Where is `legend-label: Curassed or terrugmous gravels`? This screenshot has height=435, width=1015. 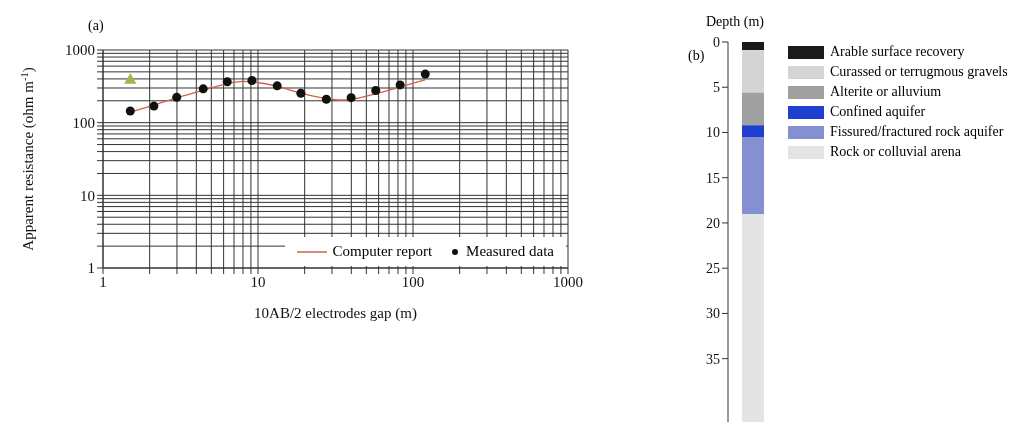
legend-label: Curassed or terrugmous gravels is located at coordinates (919, 72).